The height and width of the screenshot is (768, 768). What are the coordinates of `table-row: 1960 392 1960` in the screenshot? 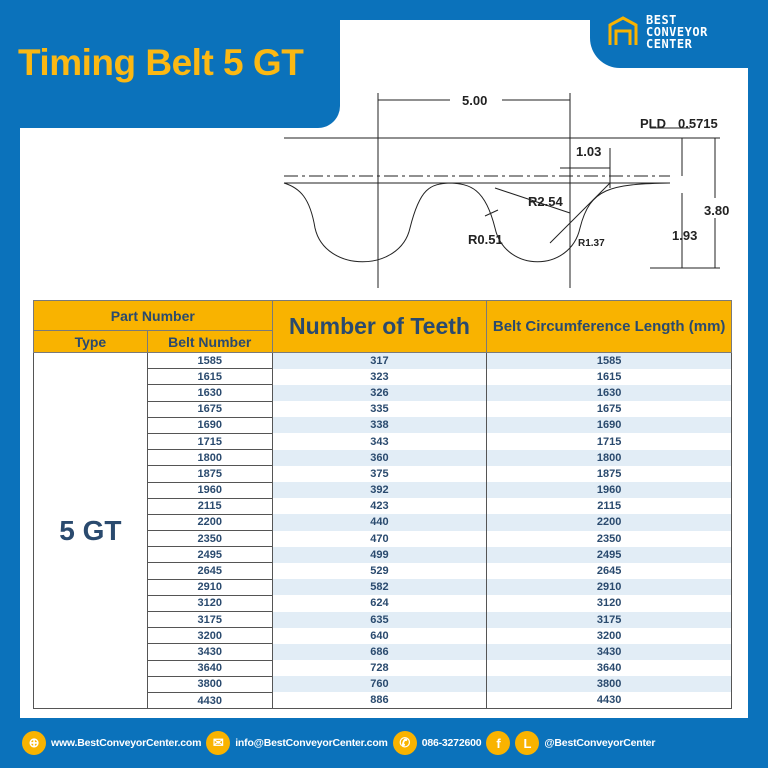 It's located at (383, 490).